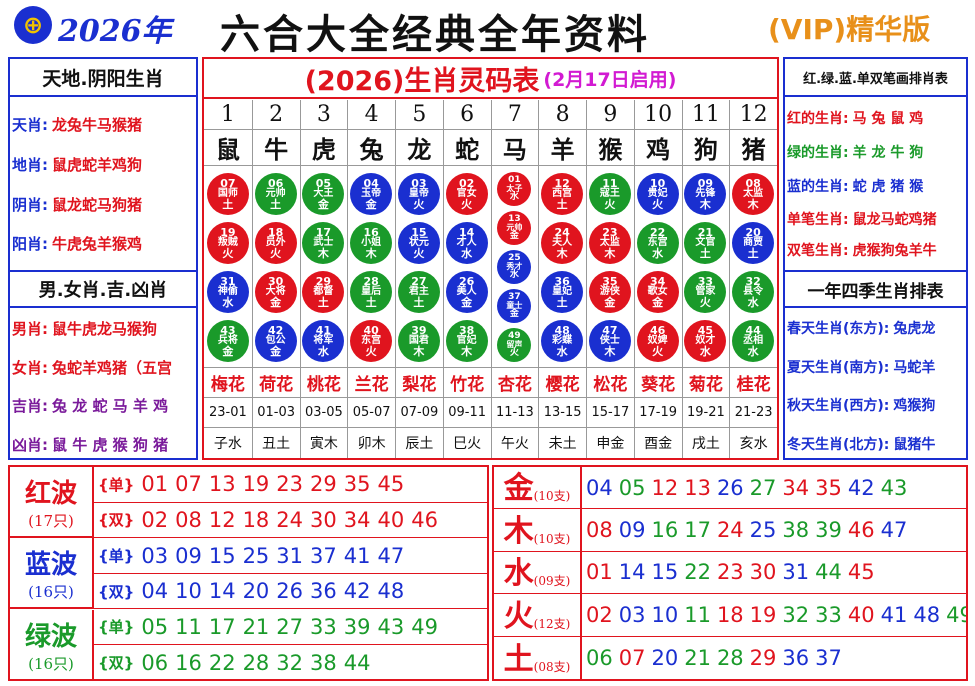 The height and width of the screenshot is (686, 975). What do you see at coordinates (705, 242) in the screenshot?
I see `ball-title: 文官` at bounding box center [705, 242].